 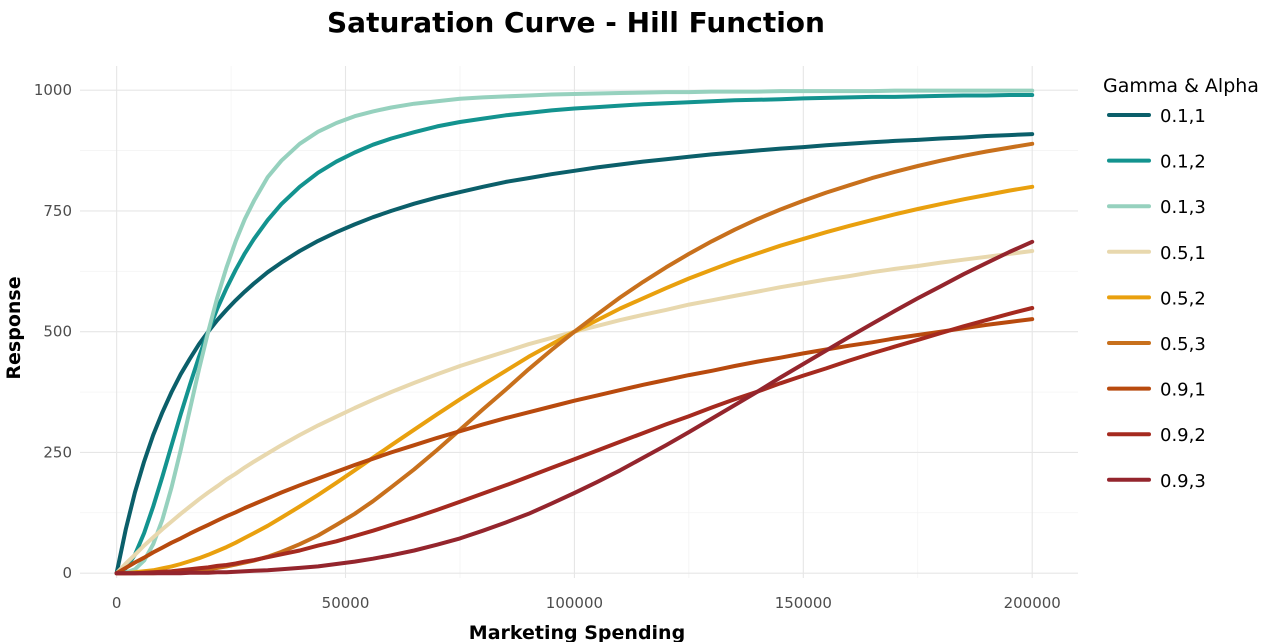 I want to click on y-axis-title: Response, so click(x=14, y=327).